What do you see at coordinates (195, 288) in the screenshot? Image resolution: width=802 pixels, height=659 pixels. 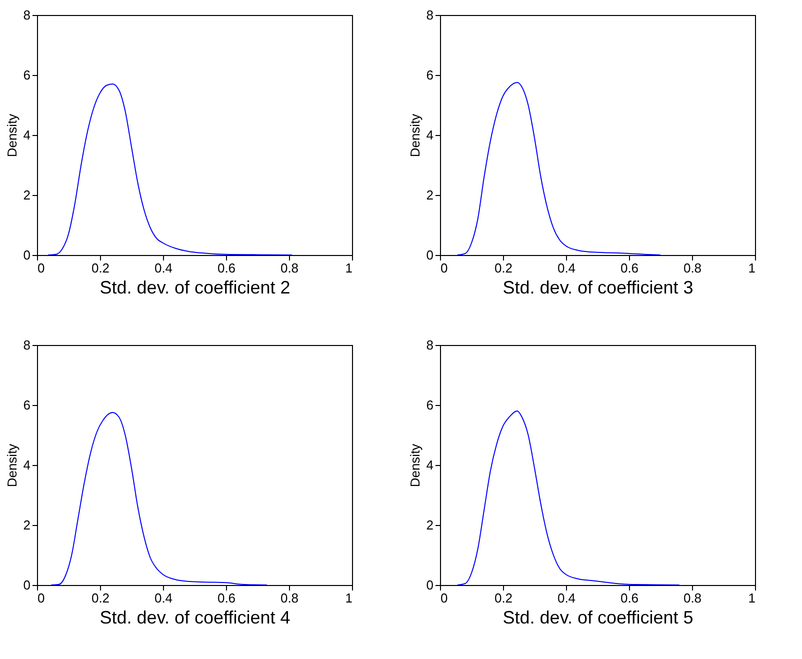 I see `x-axis-title: Std. dev. of coefficient 2` at bounding box center [195, 288].